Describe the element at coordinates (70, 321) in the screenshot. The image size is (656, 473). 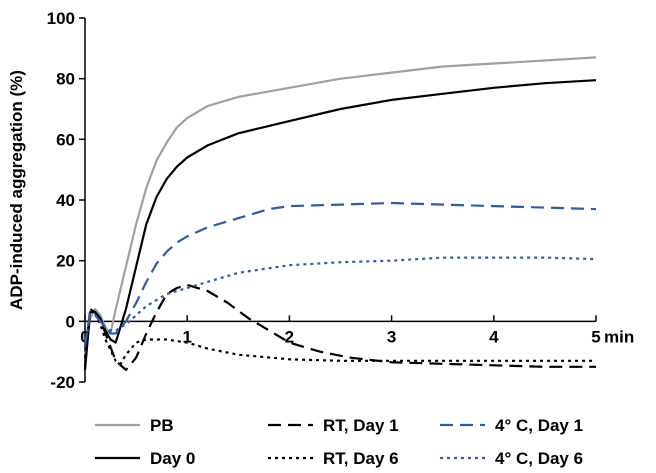
I see `y-tick-label: 0` at that location.